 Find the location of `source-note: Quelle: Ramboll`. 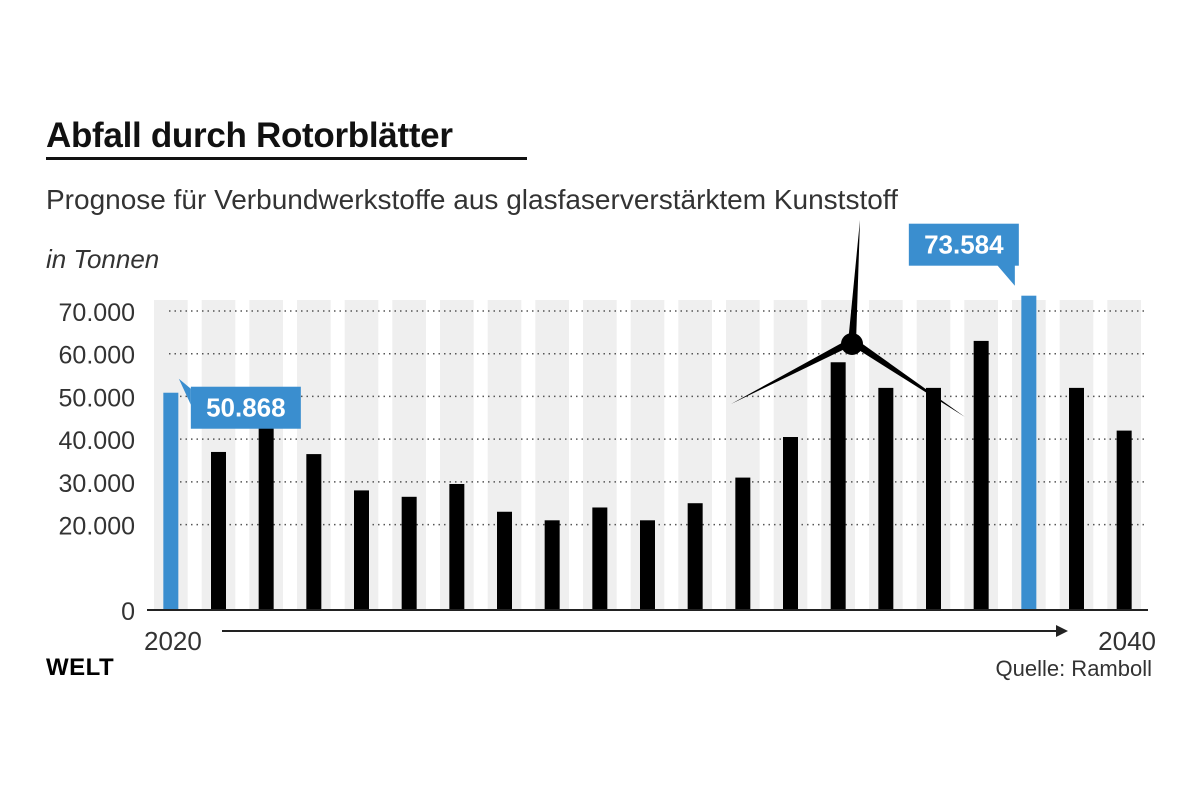

source-note: Quelle: Ramboll is located at coordinates (1073, 668).